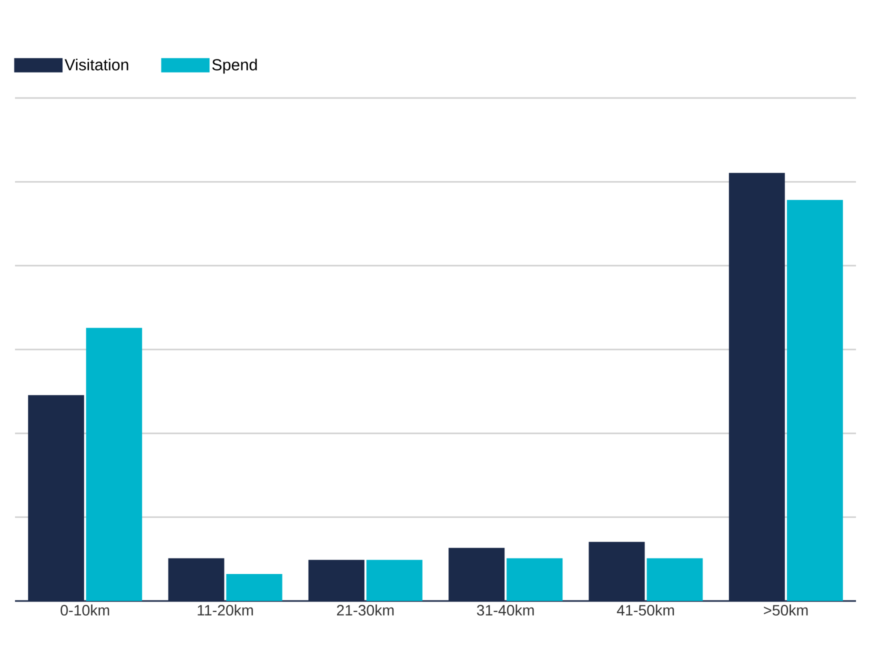 The width and height of the screenshot is (874, 646). Describe the element at coordinates (365, 610) in the screenshot. I see `x-tick-label: 21-30km` at that location.